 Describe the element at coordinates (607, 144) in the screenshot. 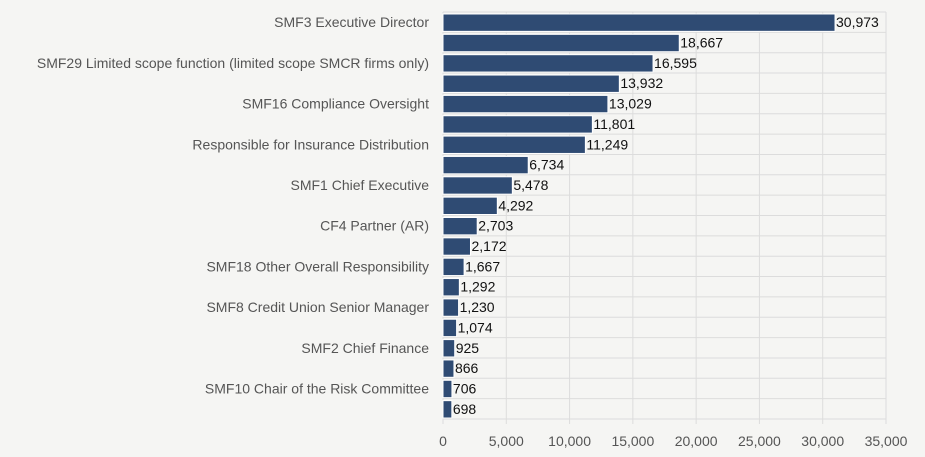

I see `bar-value-label: 11,249` at that location.